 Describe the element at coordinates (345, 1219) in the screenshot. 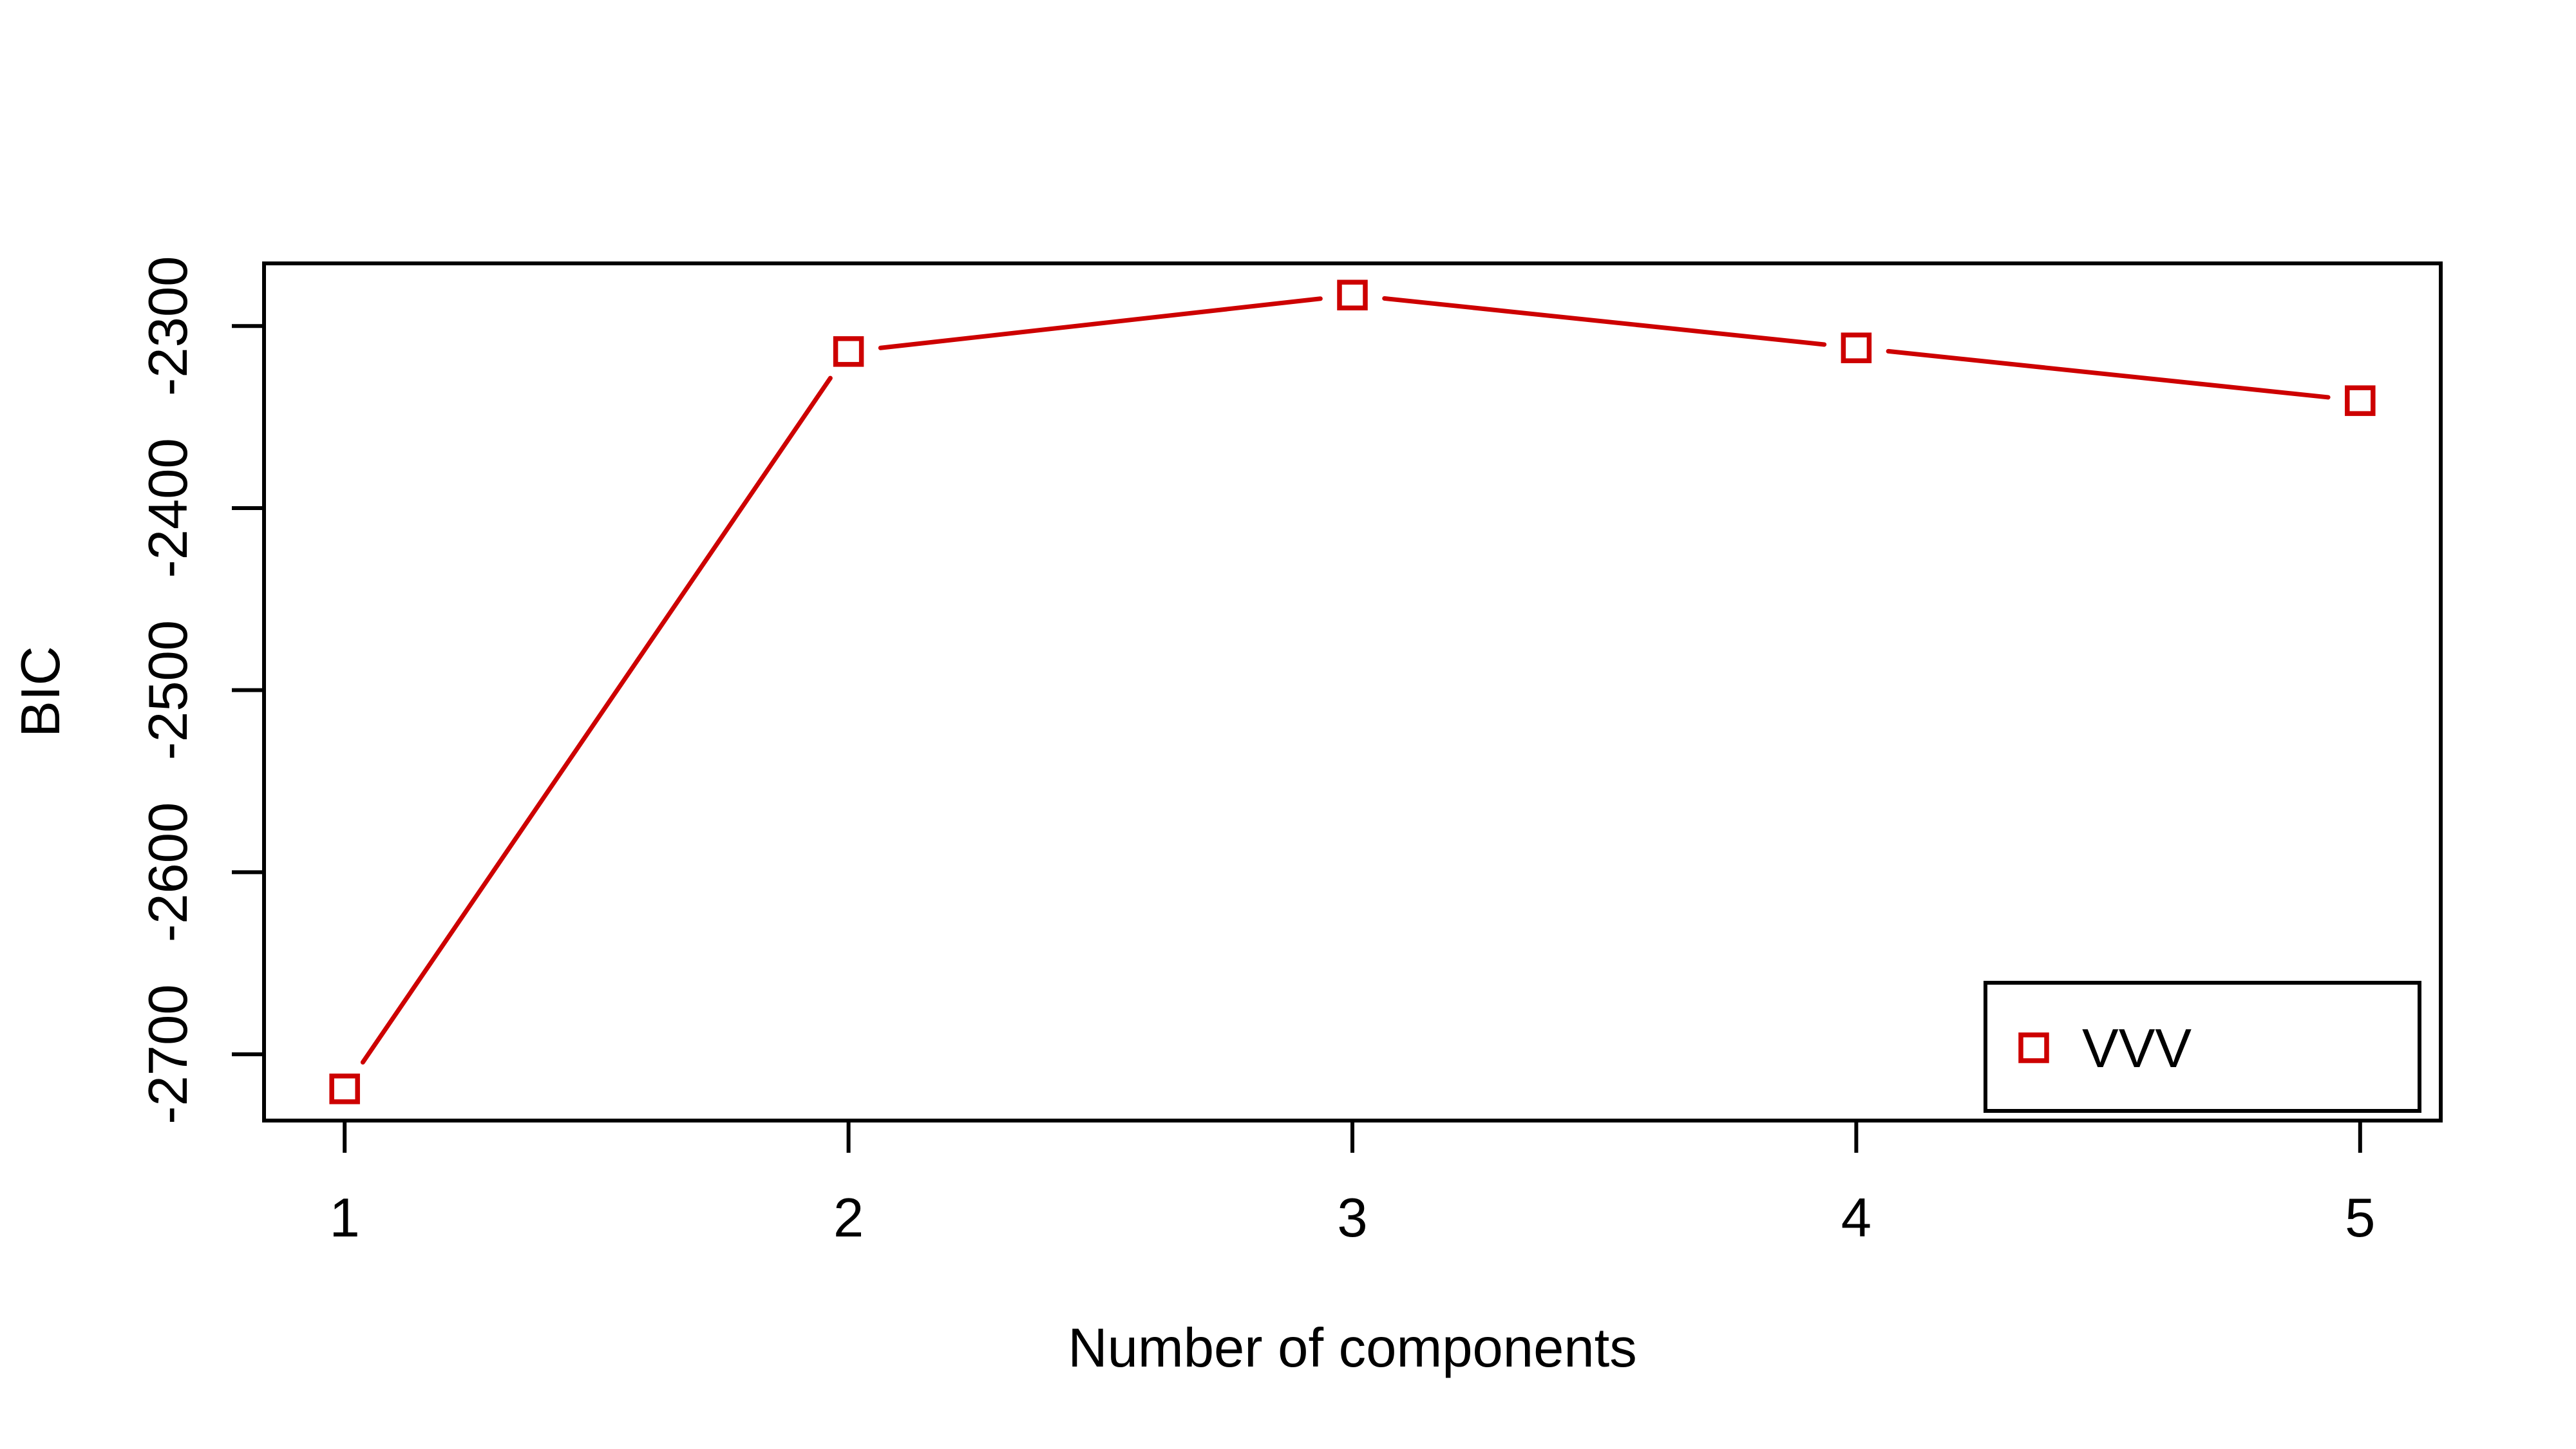

I see `x-tick-label: 1` at that location.